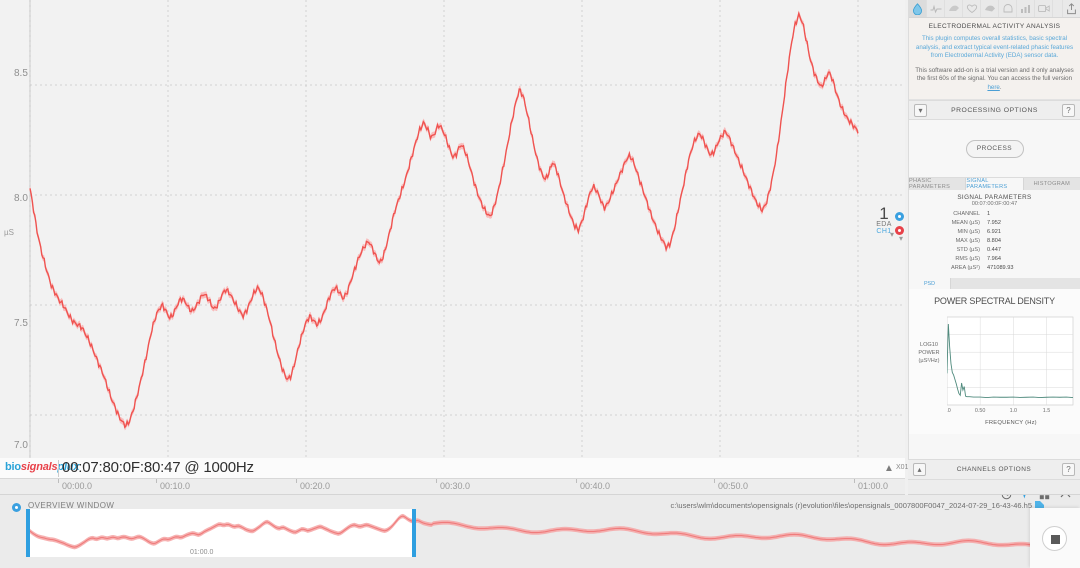  What do you see at coordinates (994, 301) in the screenshot?
I see `psd-title: POWER SPECTRAL DENSITY` at bounding box center [994, 301].